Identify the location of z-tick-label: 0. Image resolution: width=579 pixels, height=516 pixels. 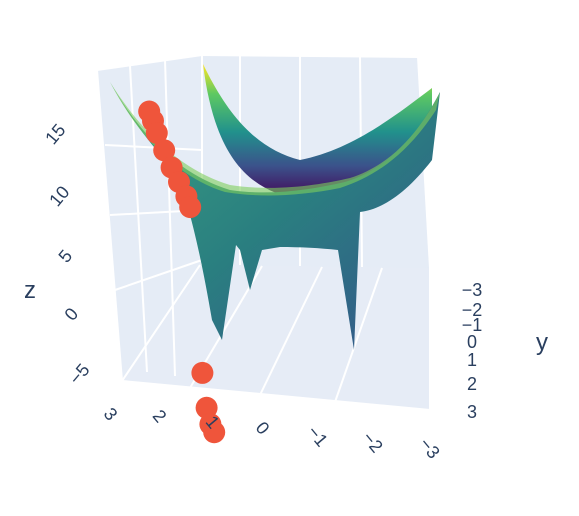
(72, 314).